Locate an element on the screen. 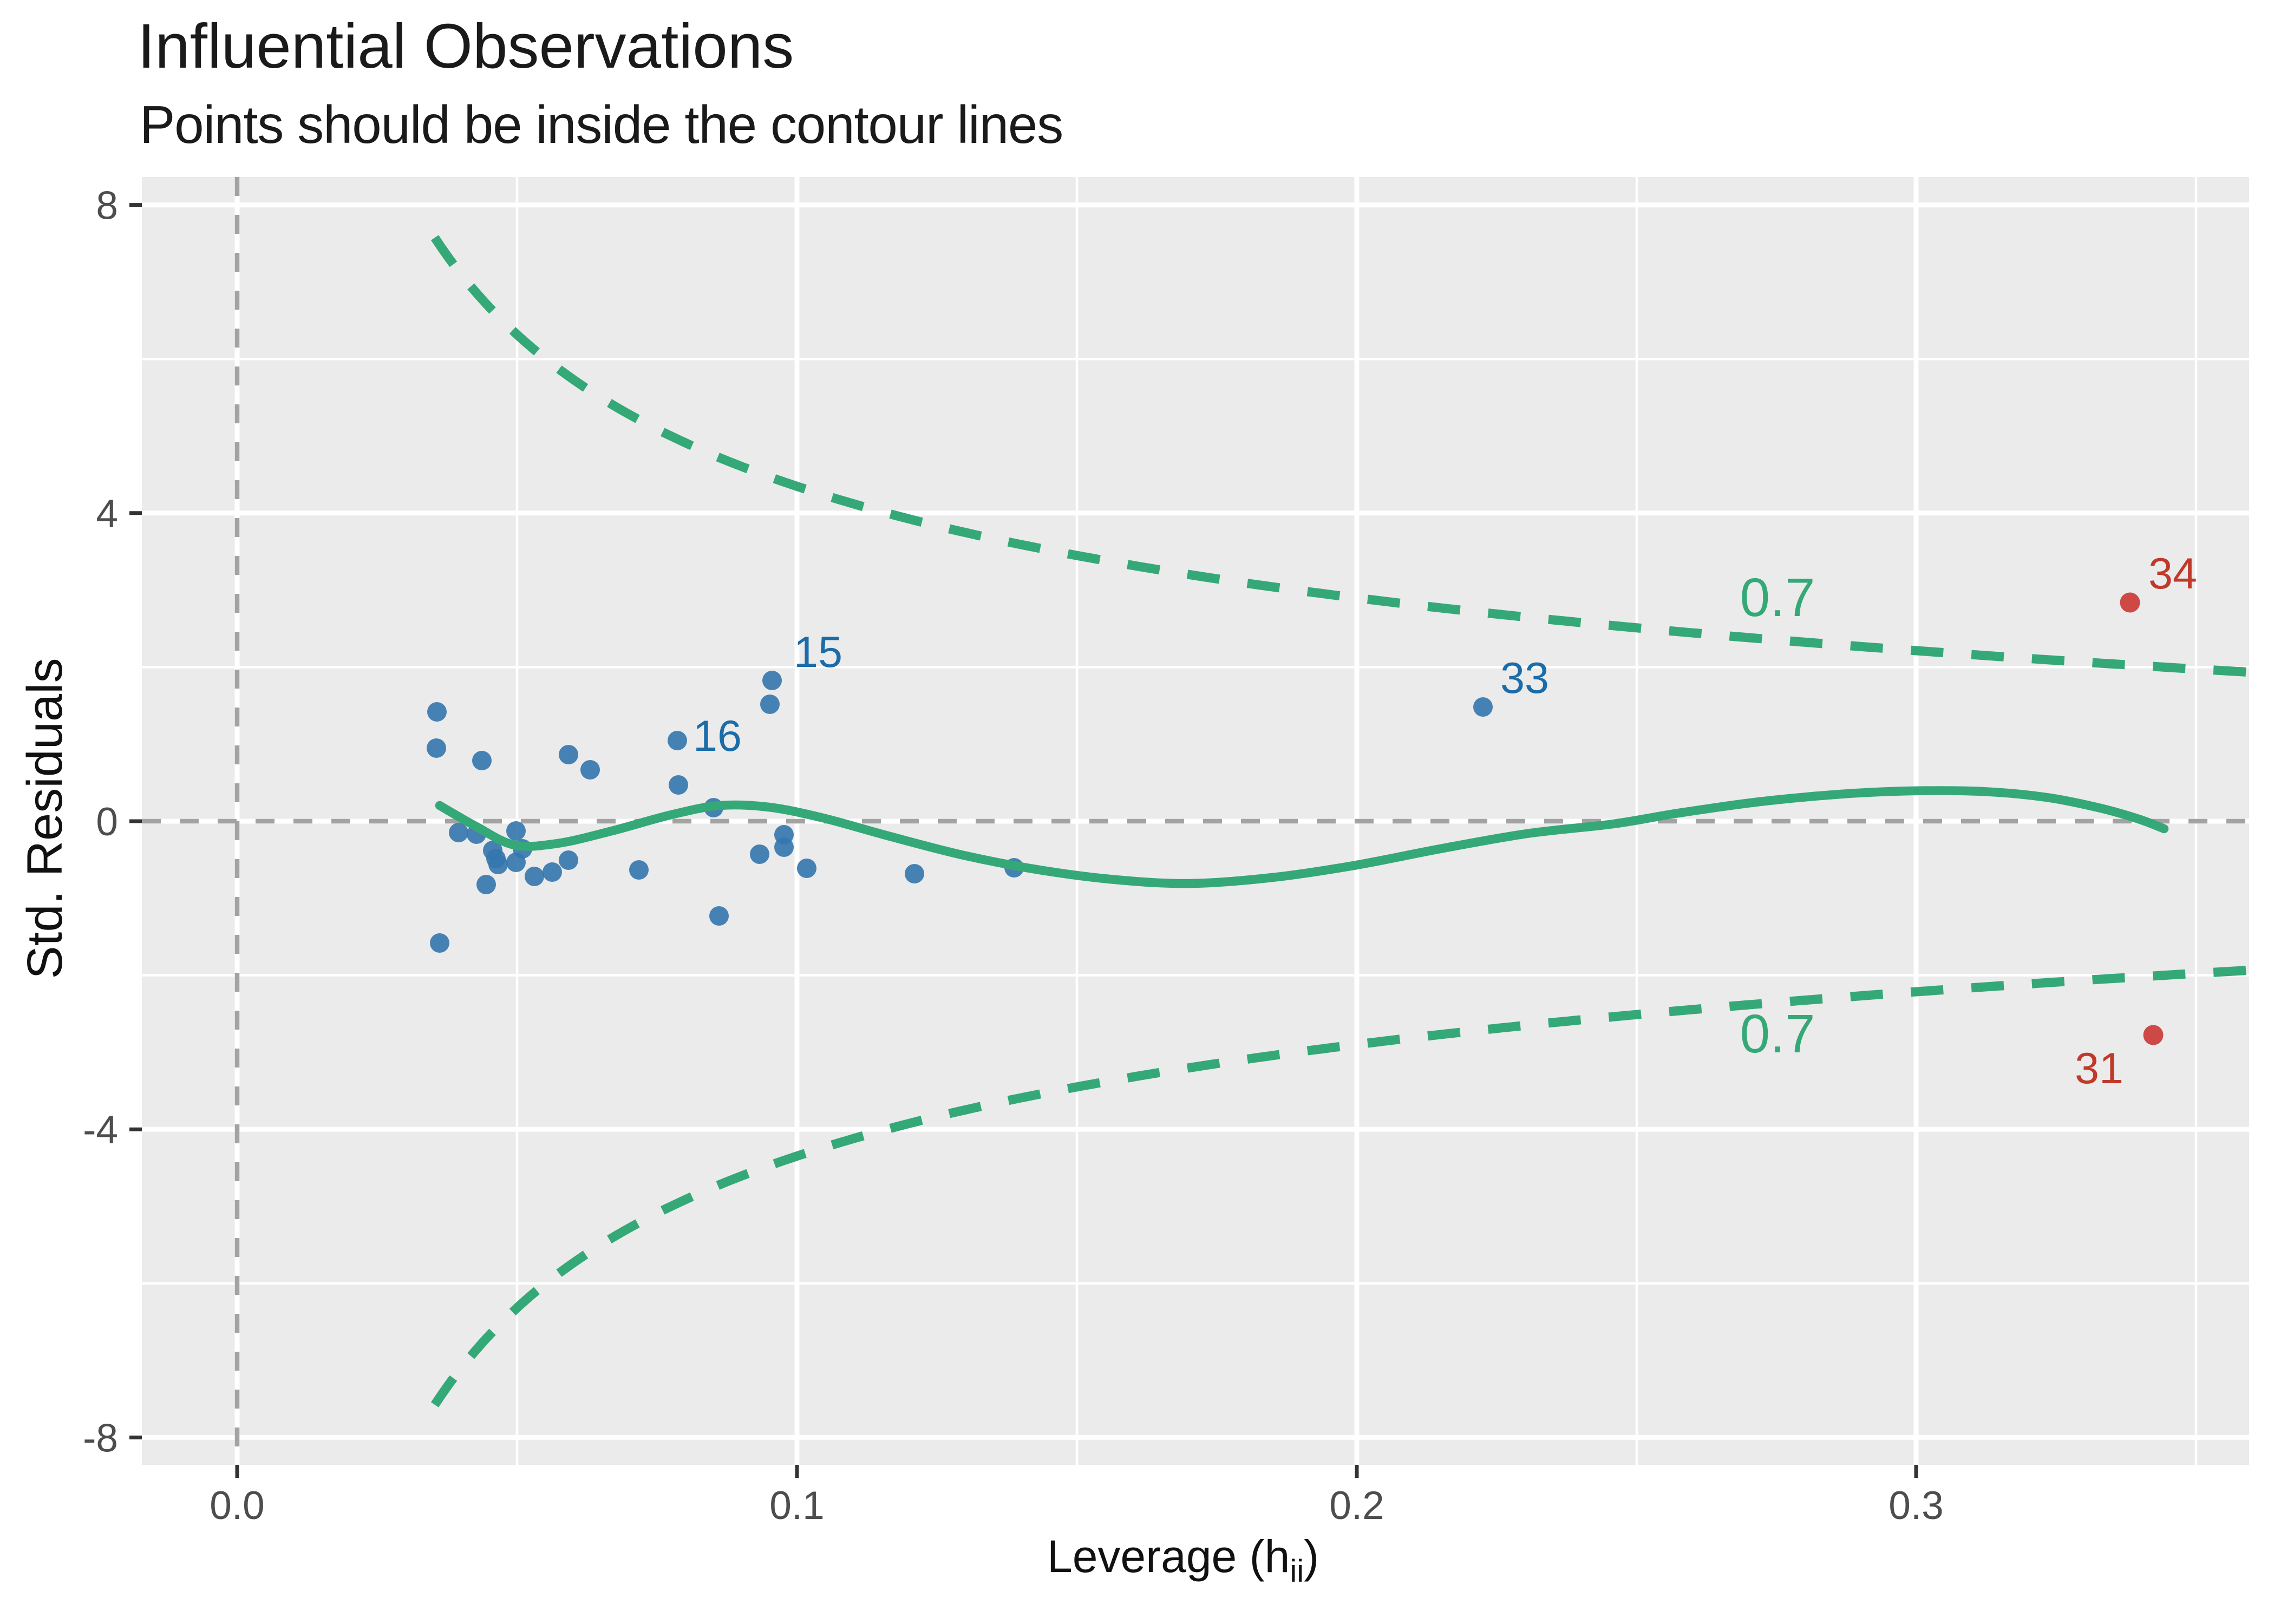 The width and height of the screenshot is (2274, 1624). svg-text: 0.0 is located at coordinates (237, 1506).